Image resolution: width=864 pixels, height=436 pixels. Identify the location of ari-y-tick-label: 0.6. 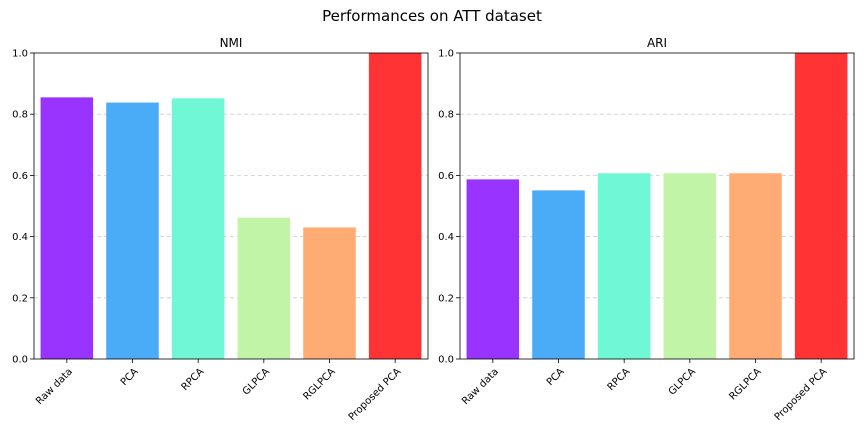
(446, 176).